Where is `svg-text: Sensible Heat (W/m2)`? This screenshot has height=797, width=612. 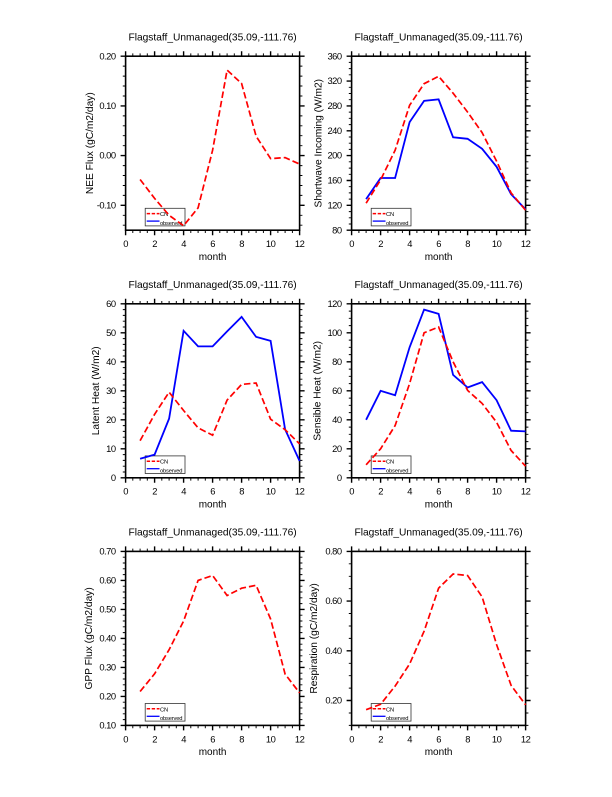 svg-text: Sensible Heat (W/m2) is located at coordinates (318, 391).